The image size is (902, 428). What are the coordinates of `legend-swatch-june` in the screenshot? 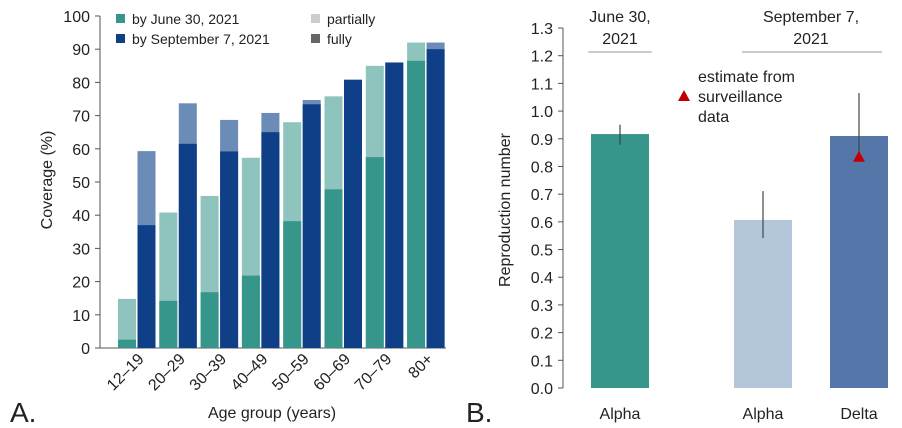 It's located at (120, 18).